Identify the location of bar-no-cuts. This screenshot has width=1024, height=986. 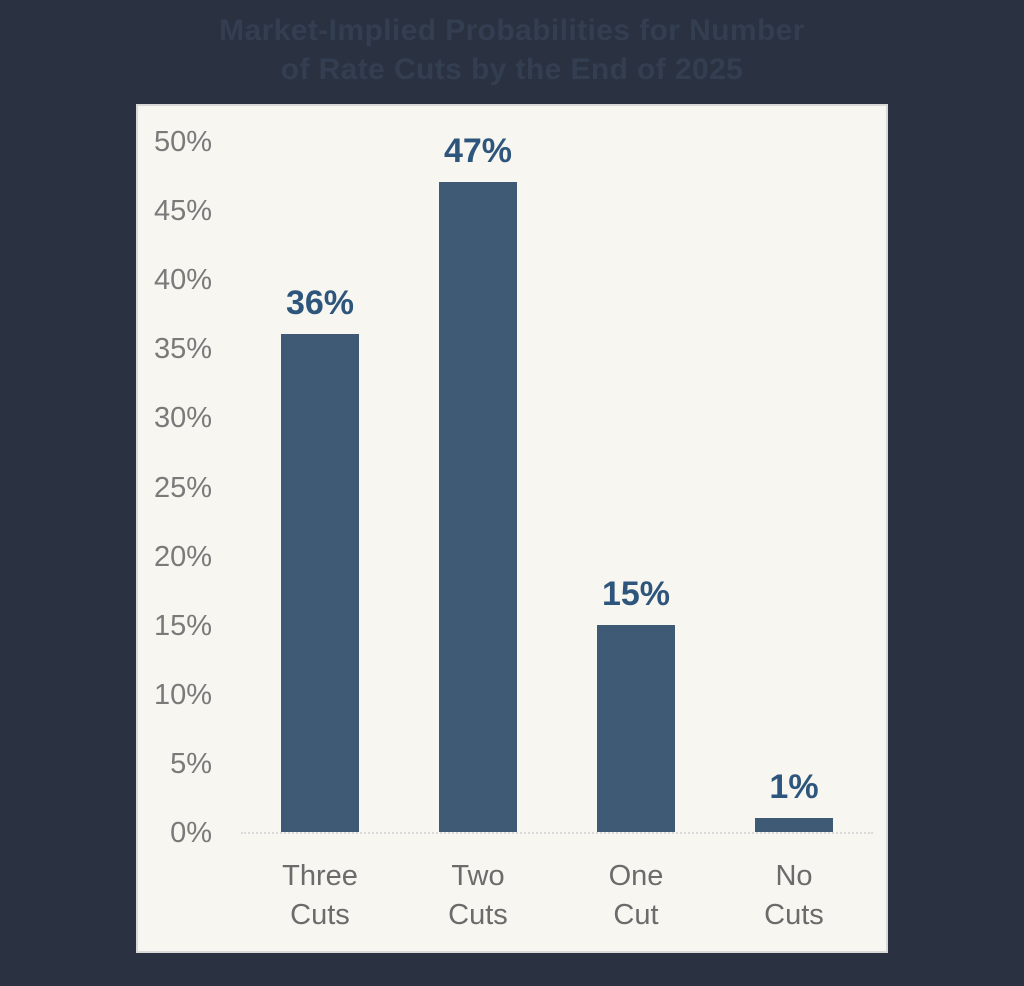
(794, 825).